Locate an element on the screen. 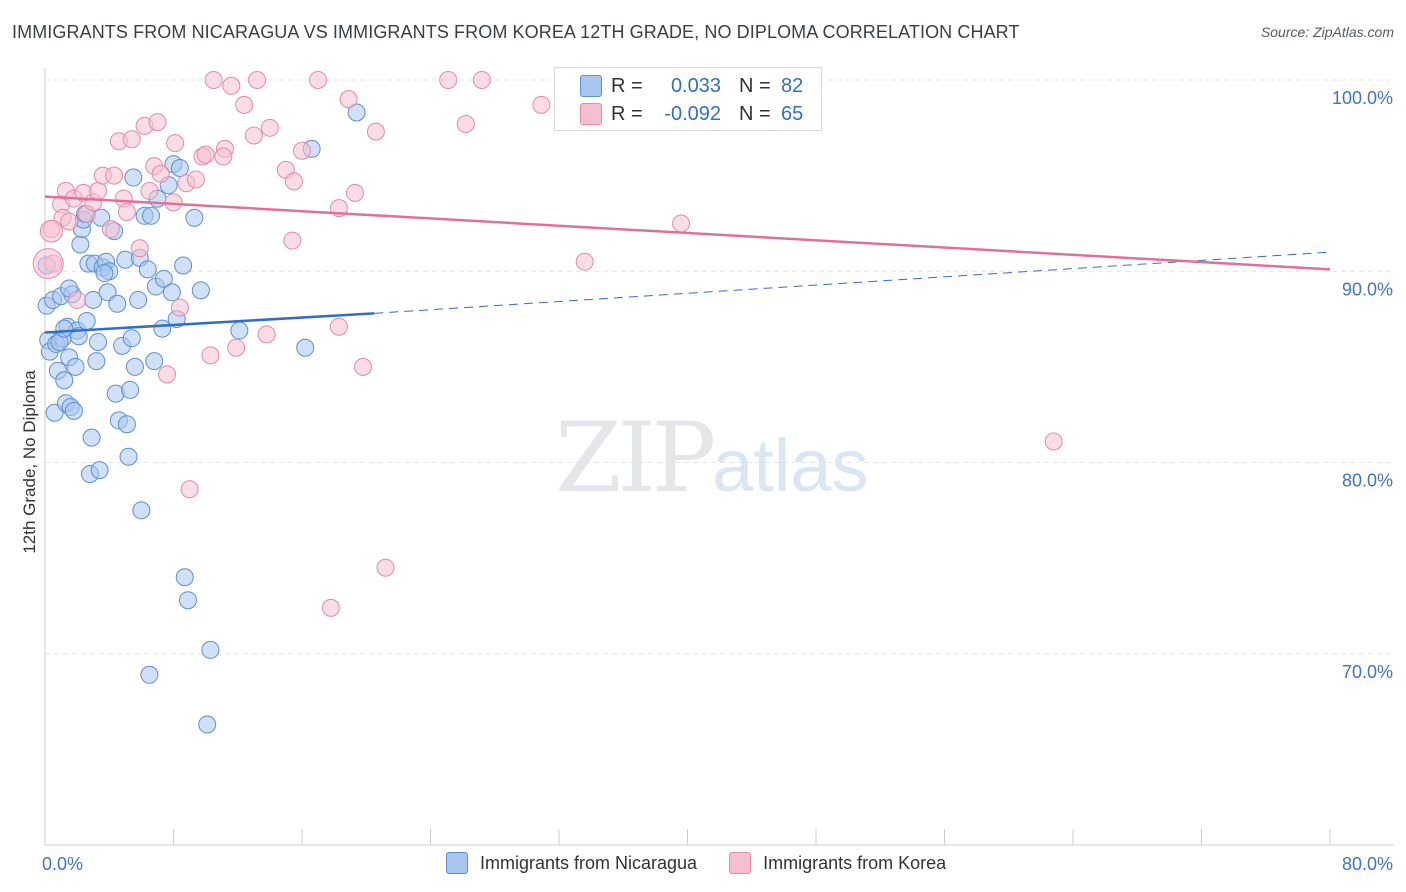 This screenshot has height=892, width=1406. legend-item-nicaragua: Immigrants from Nicaragua is located at coordinates (571, 863).